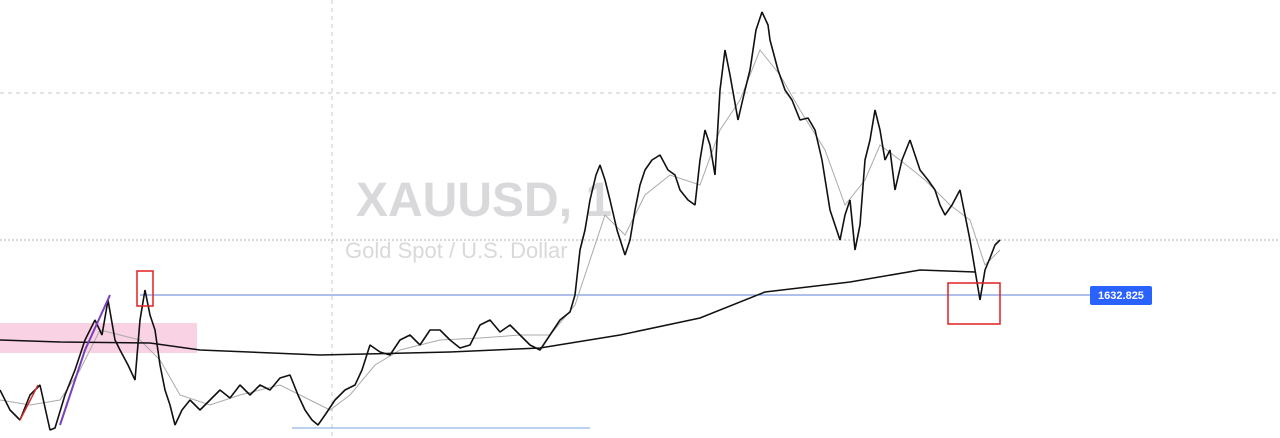  What do you see at coordinates (484, 200) in the screenshot?
I see `watermark-symbol: XAUUSD, 1` at bounding box center [484, 200].